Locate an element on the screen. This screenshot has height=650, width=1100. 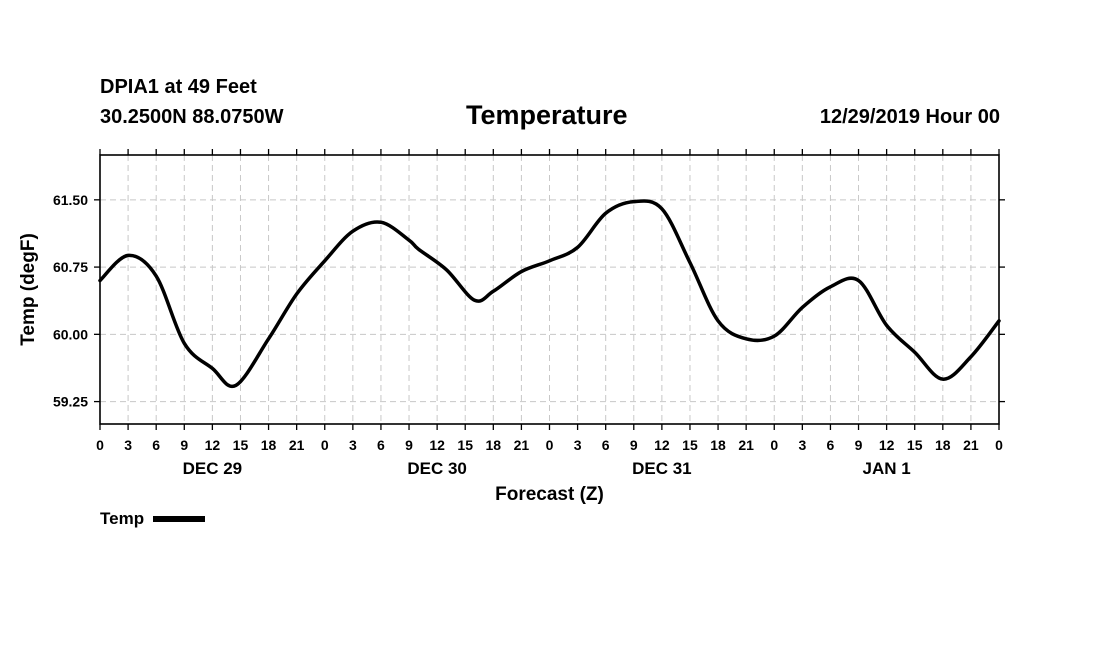
legend-label: Temp is located at coordinates (122, 518).